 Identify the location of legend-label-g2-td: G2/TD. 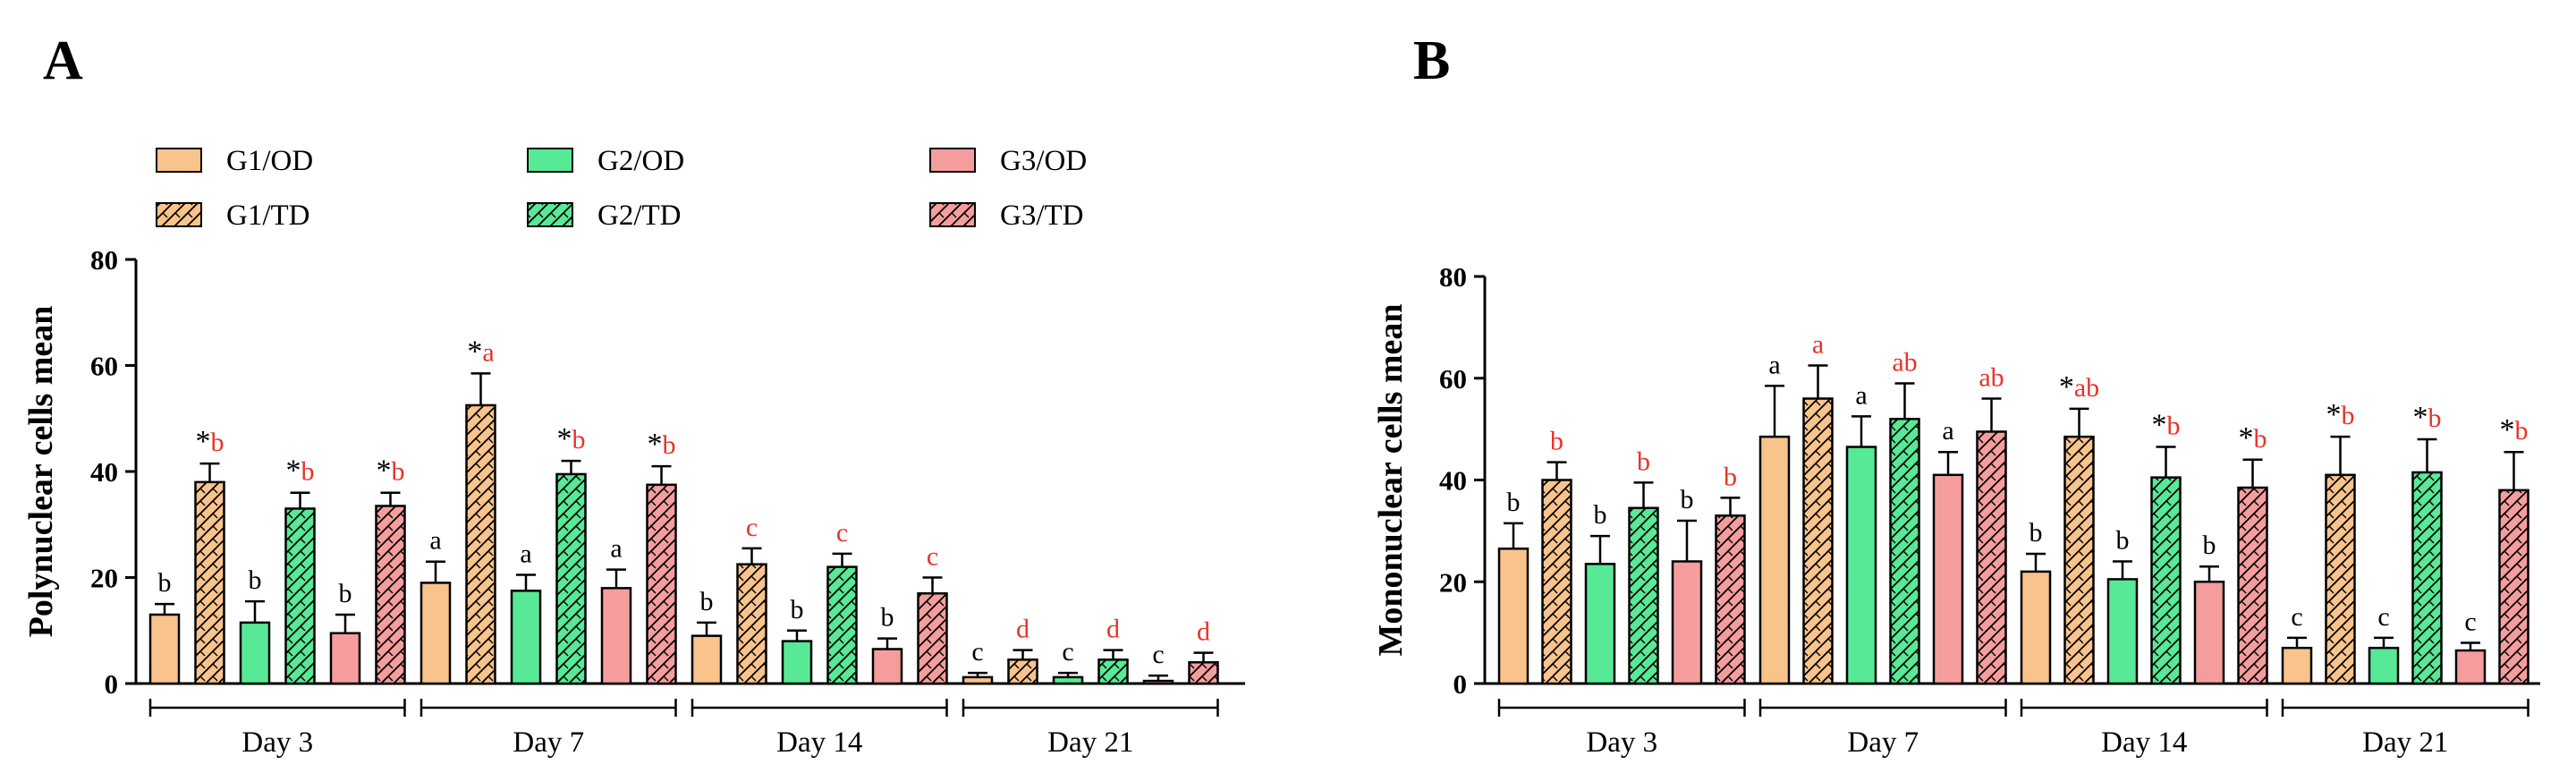
(639, 216).